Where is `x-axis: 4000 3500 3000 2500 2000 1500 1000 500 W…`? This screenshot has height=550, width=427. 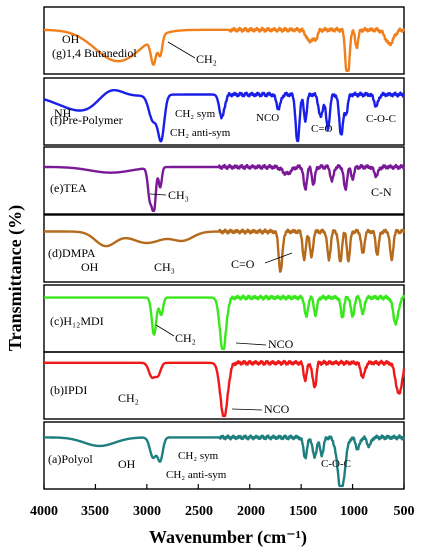
x-axis: 4000 3500 3000 2500 2000 1500 1000 500 W… is located at coordinates (222, 526).